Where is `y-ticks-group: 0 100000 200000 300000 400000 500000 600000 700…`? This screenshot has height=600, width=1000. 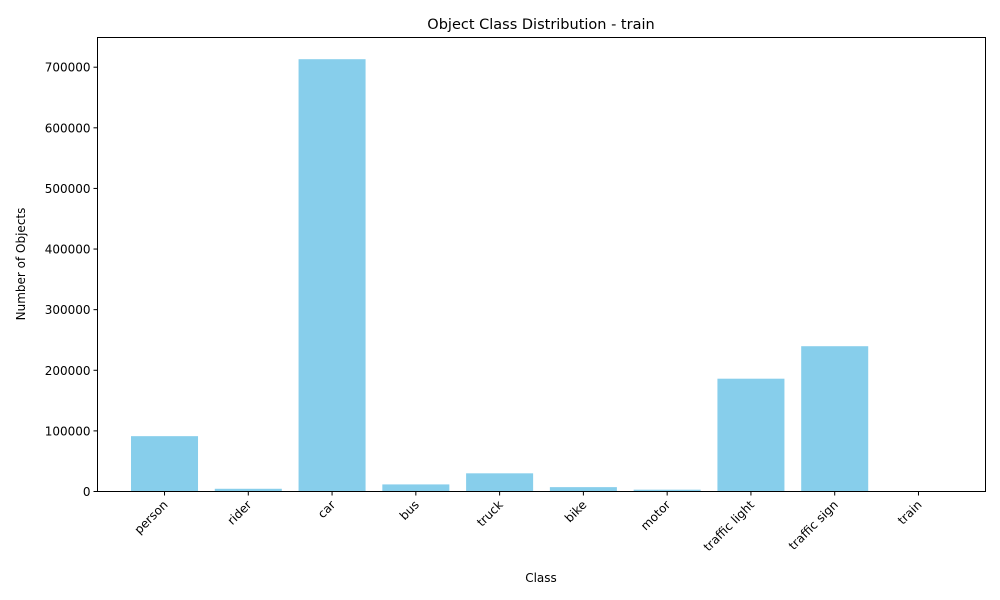
y-ticks-group: 0 100000 200000 300000 400000 500000 600000 700… is located at coordinates (71, 280).